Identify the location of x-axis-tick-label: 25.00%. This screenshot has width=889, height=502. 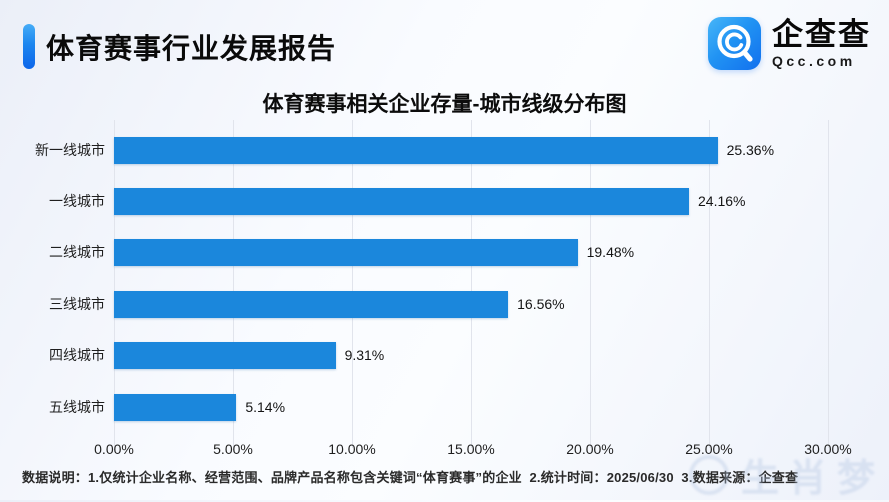
(709, 449).